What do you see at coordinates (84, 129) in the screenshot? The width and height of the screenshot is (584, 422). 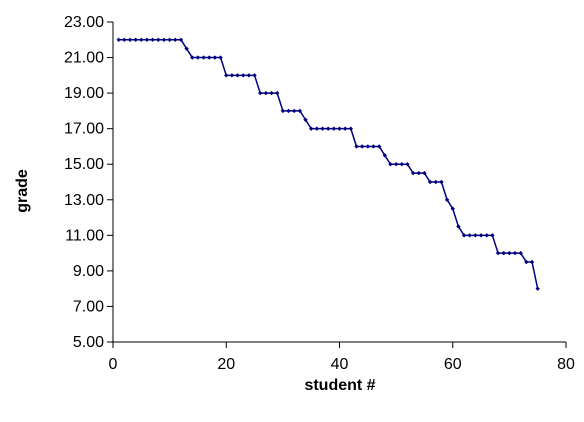 I see `y-tick-label: 17.00` at bounding box center [84, 129].